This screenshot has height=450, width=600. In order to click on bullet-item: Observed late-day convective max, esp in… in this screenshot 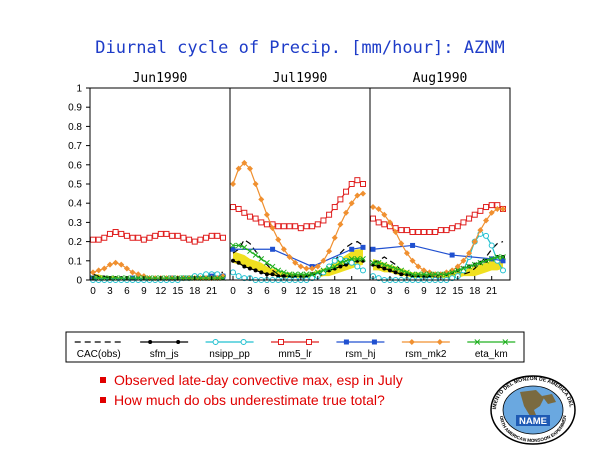, I will do `click(251, 380)`.